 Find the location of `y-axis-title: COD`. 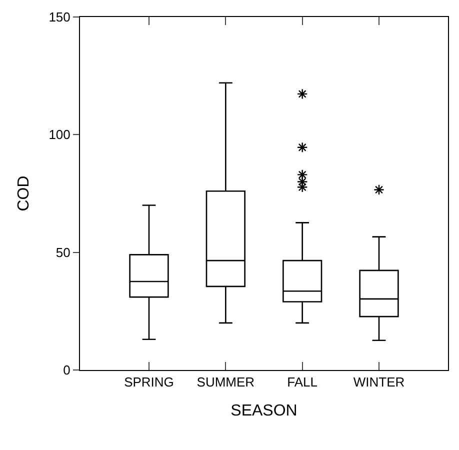

y-axis-title: COD is located at coordinates (24, 194).